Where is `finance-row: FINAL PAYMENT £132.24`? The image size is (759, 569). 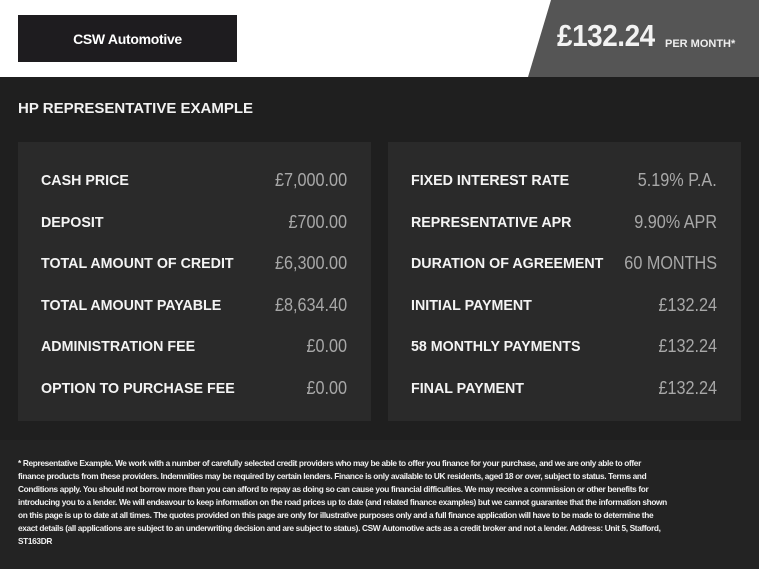 finance-row: FINAL PAYMENT £132.24 is located at coordinates (564, 389).